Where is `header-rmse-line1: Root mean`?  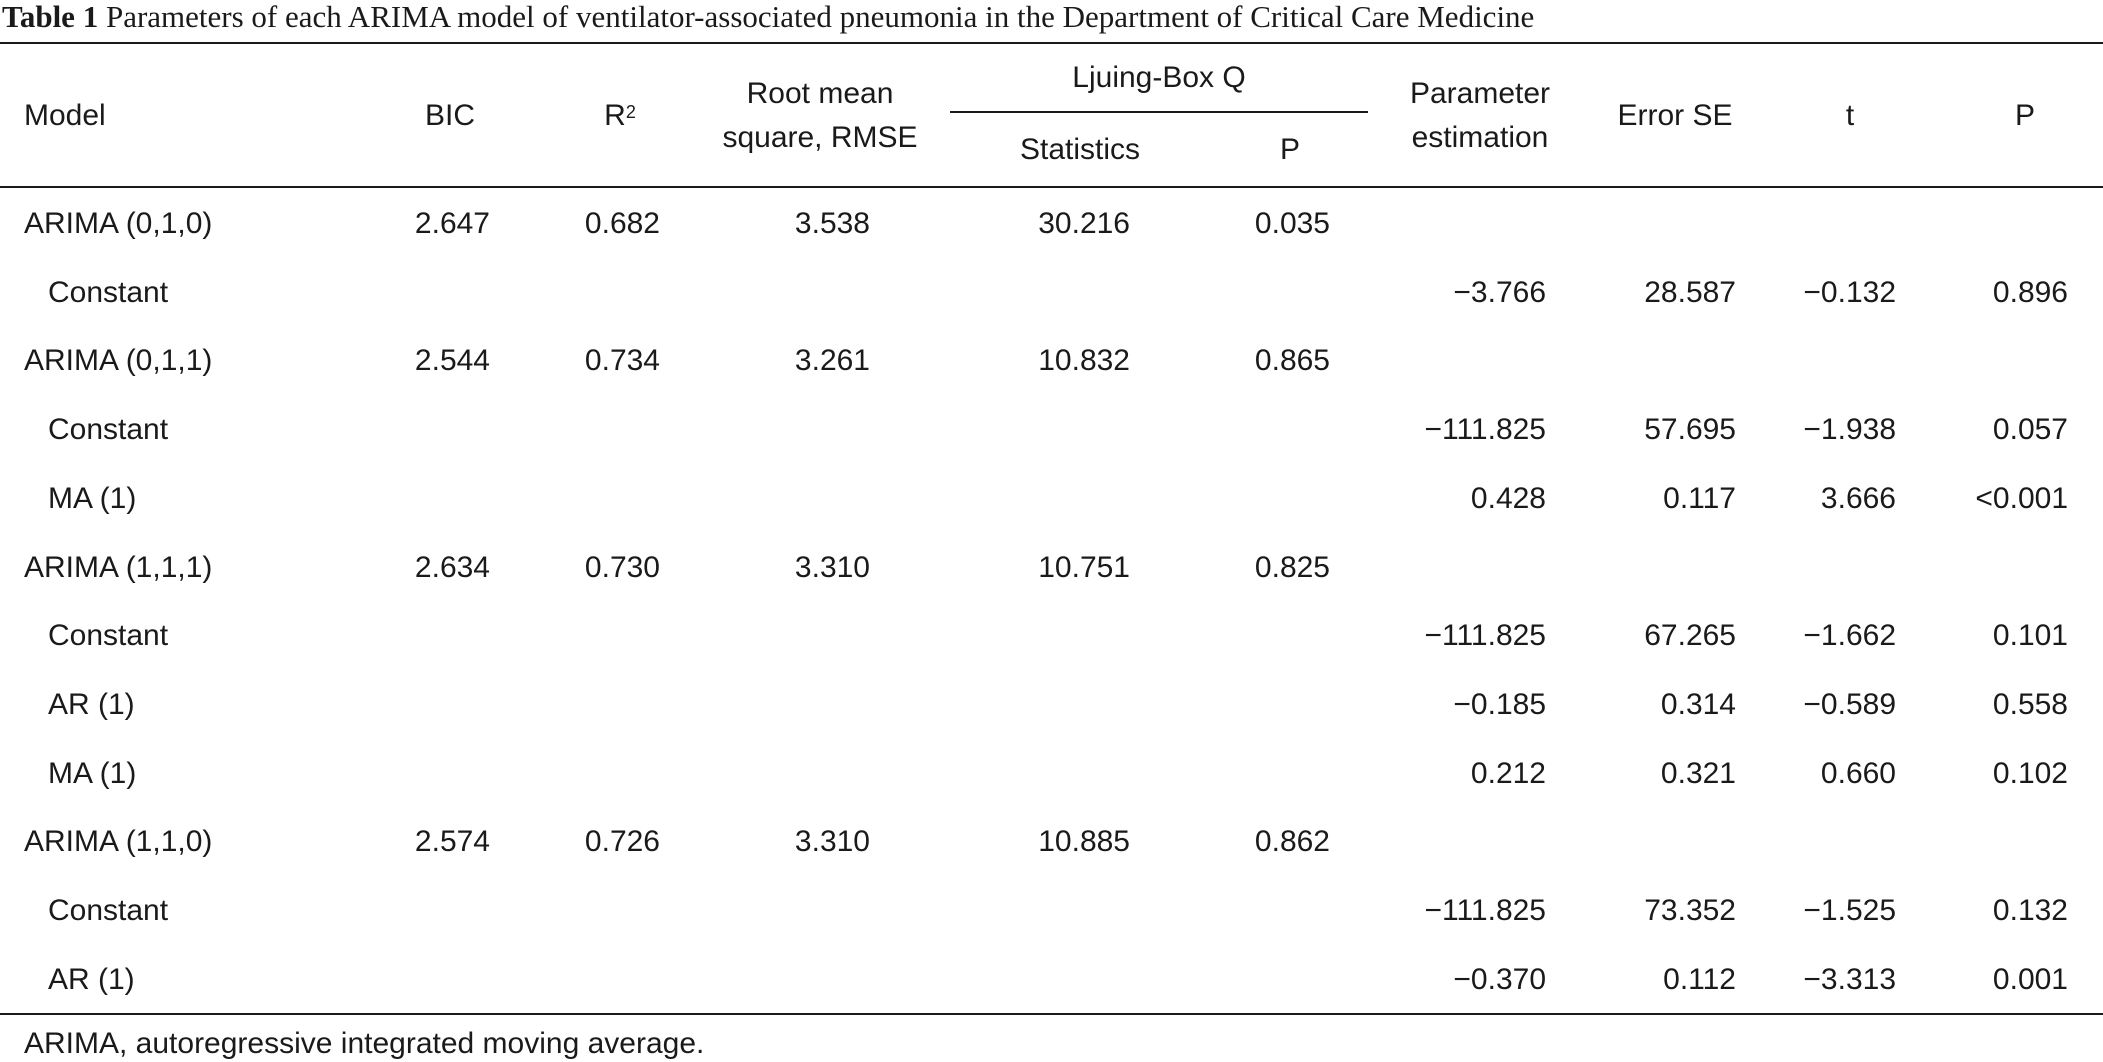
header-rmse-line1: Root mean is located at coordinates (820, 93).